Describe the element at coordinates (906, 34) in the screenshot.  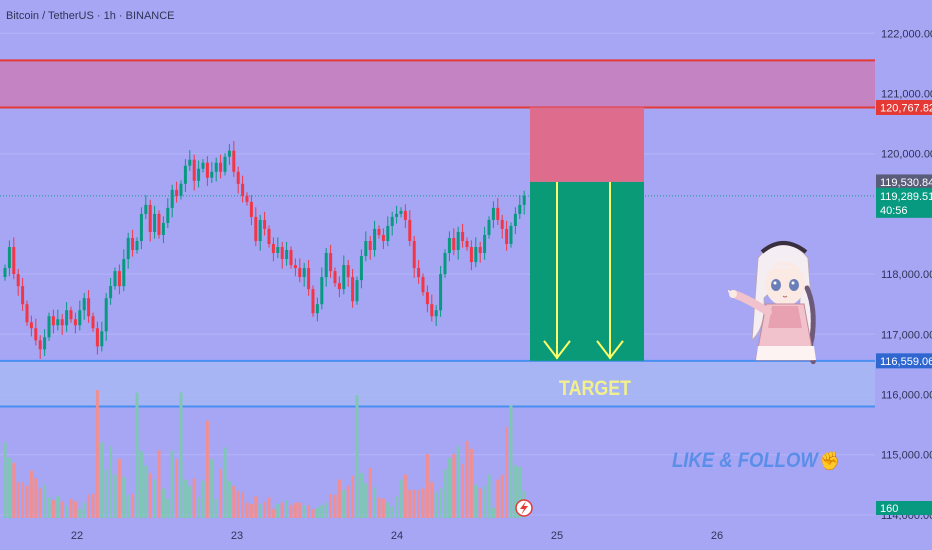
I see `y-tick-label: 122,000.00` at that location.